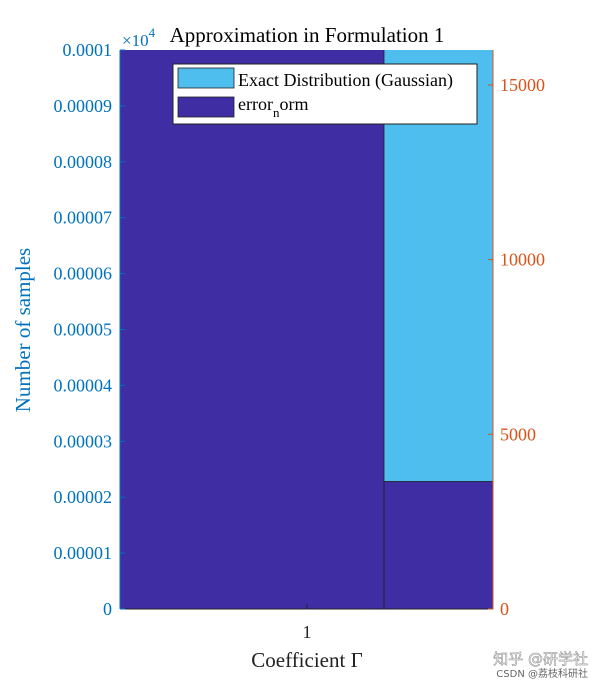 This screenshot has width=600, height=683. What do you see at coordinates (518, 434) in the screenshot?
I see `right-tick-label: 5000` at bounding box center [518, 434].